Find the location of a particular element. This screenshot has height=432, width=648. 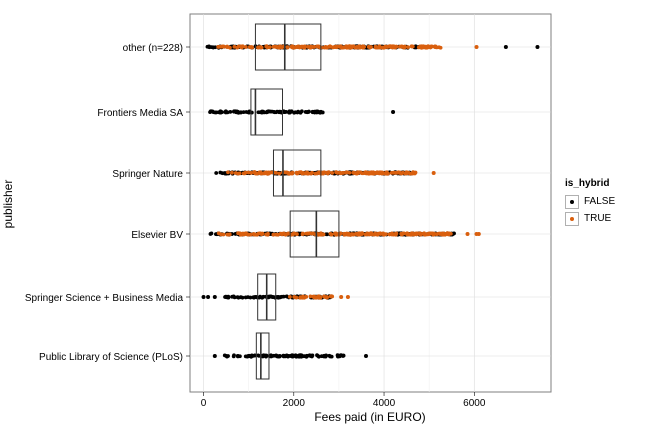

x-axis-title: Fees paid (in EURO) is located at coordinates (369, 417).